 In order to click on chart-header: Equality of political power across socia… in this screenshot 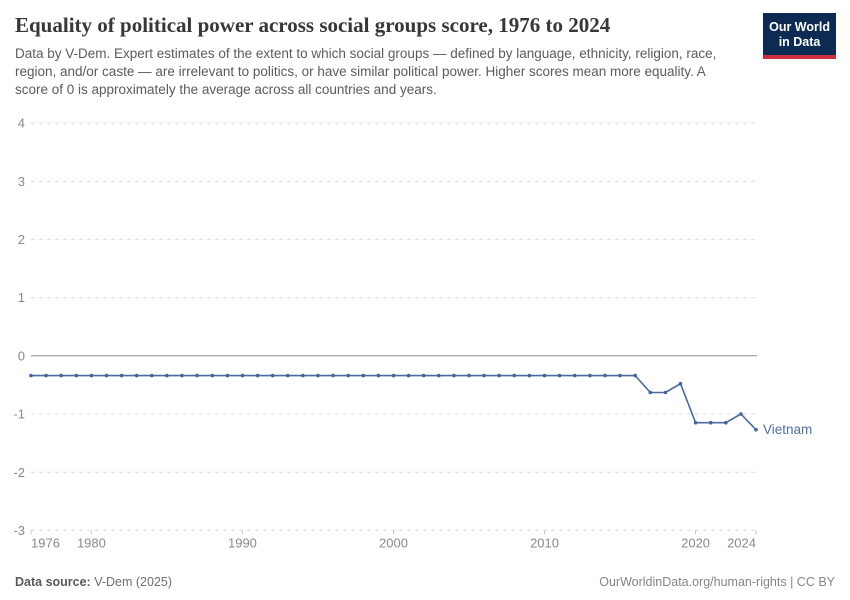, I will do `click(425, 56)`.